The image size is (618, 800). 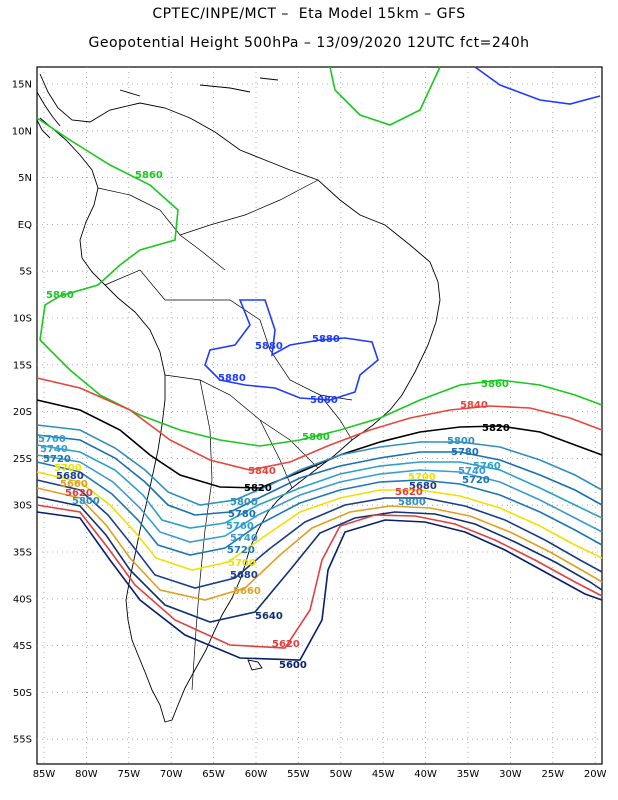 What do you see at coordinates (199, 87) in the screenshot?
I see `caribbean-coastline` at bounding box center [199, 87].